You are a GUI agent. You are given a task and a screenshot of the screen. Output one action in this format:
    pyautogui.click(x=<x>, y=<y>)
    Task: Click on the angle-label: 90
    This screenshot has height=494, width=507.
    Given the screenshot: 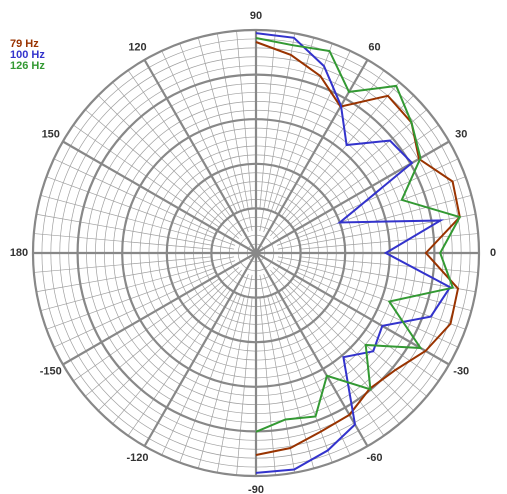 What is the action you would take?
    pyautogui.click(x=256, y=16)
    